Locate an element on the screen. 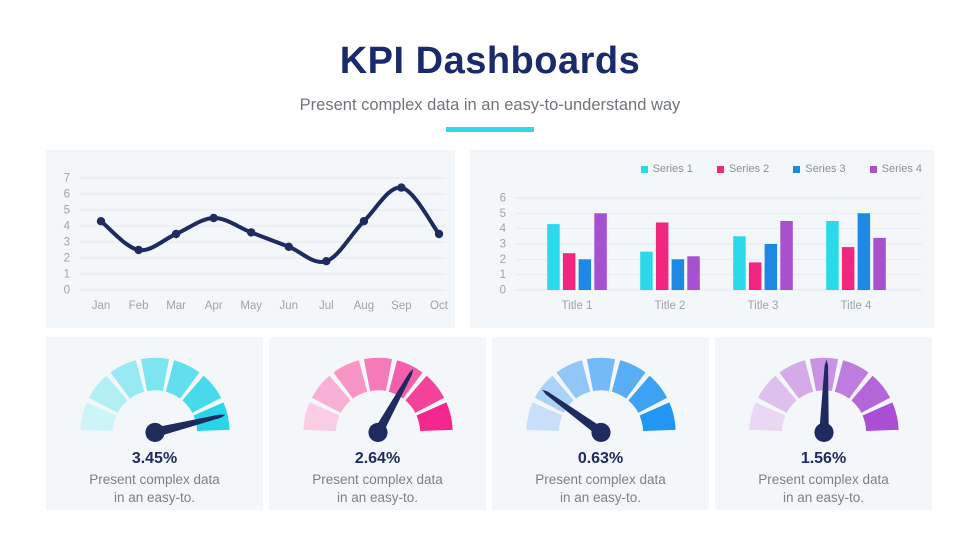  svg-text: Sep is located at coordinates (401, 306).